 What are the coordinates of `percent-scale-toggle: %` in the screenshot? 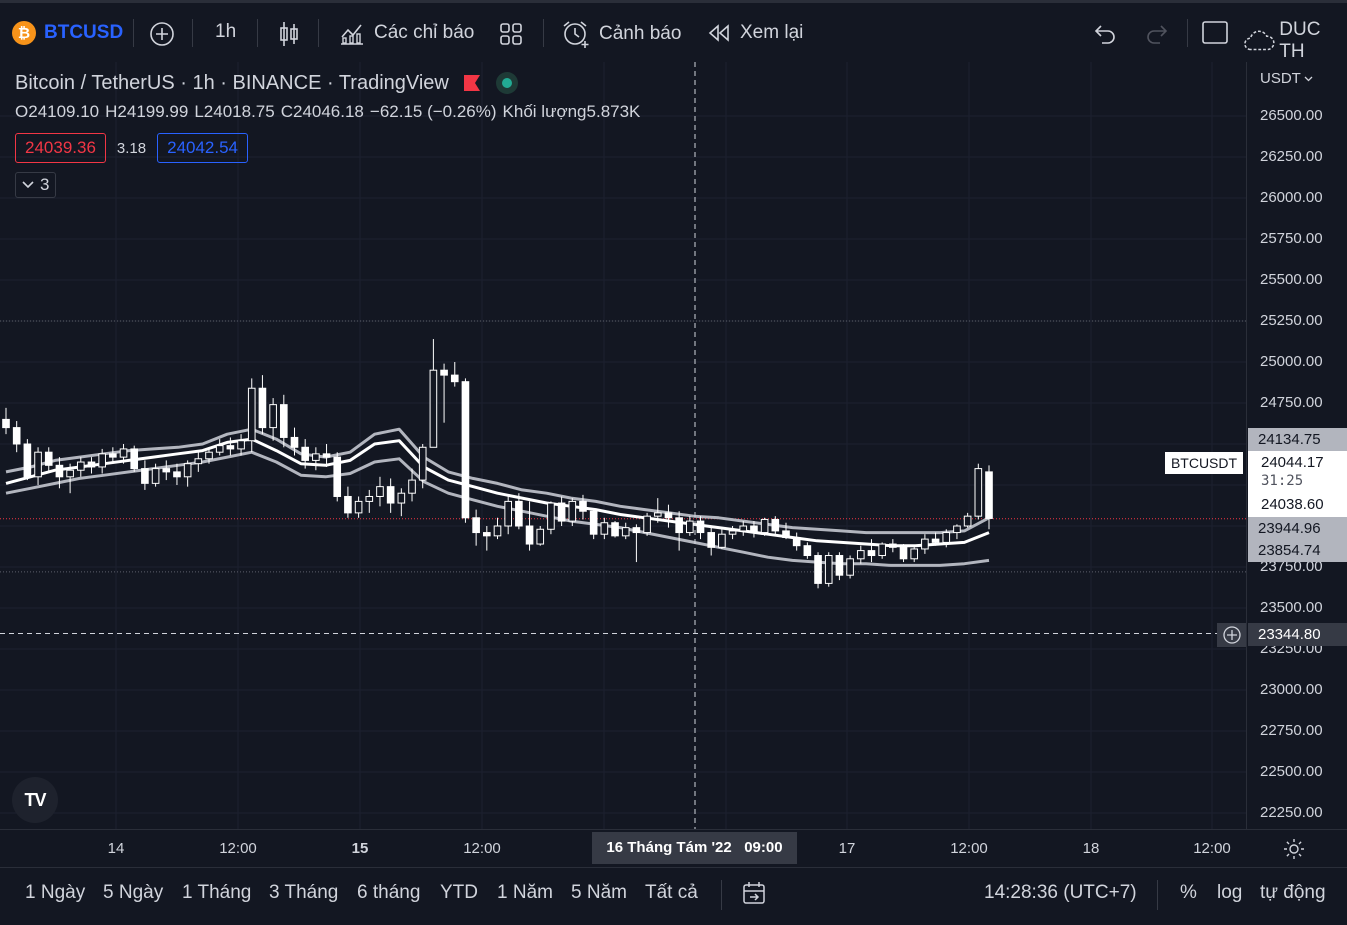 It's located at (1188, 892).